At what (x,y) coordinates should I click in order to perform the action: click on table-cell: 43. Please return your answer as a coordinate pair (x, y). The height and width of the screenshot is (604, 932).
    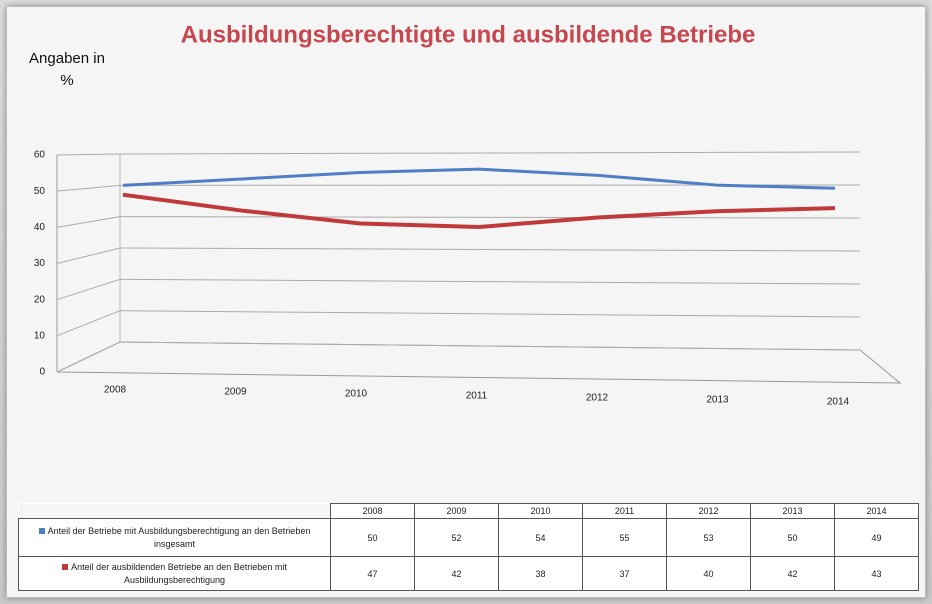
    Looking at the image, I should click on (876, 573).